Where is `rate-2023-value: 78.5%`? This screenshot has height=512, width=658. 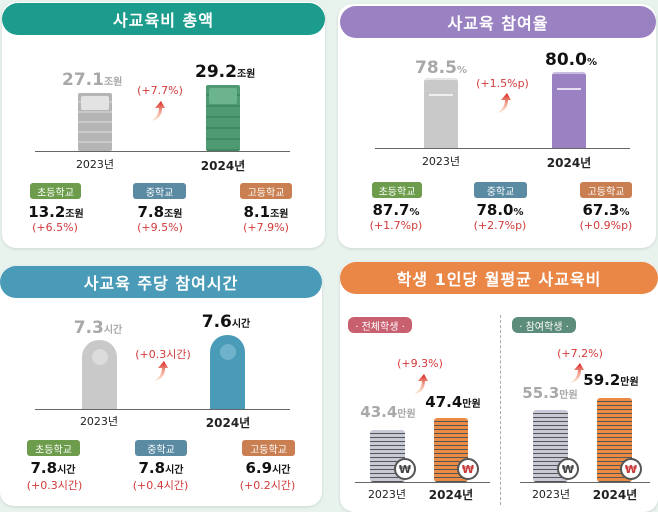 rate-2023-value: 78.5% is located at coordinates (441, 68).